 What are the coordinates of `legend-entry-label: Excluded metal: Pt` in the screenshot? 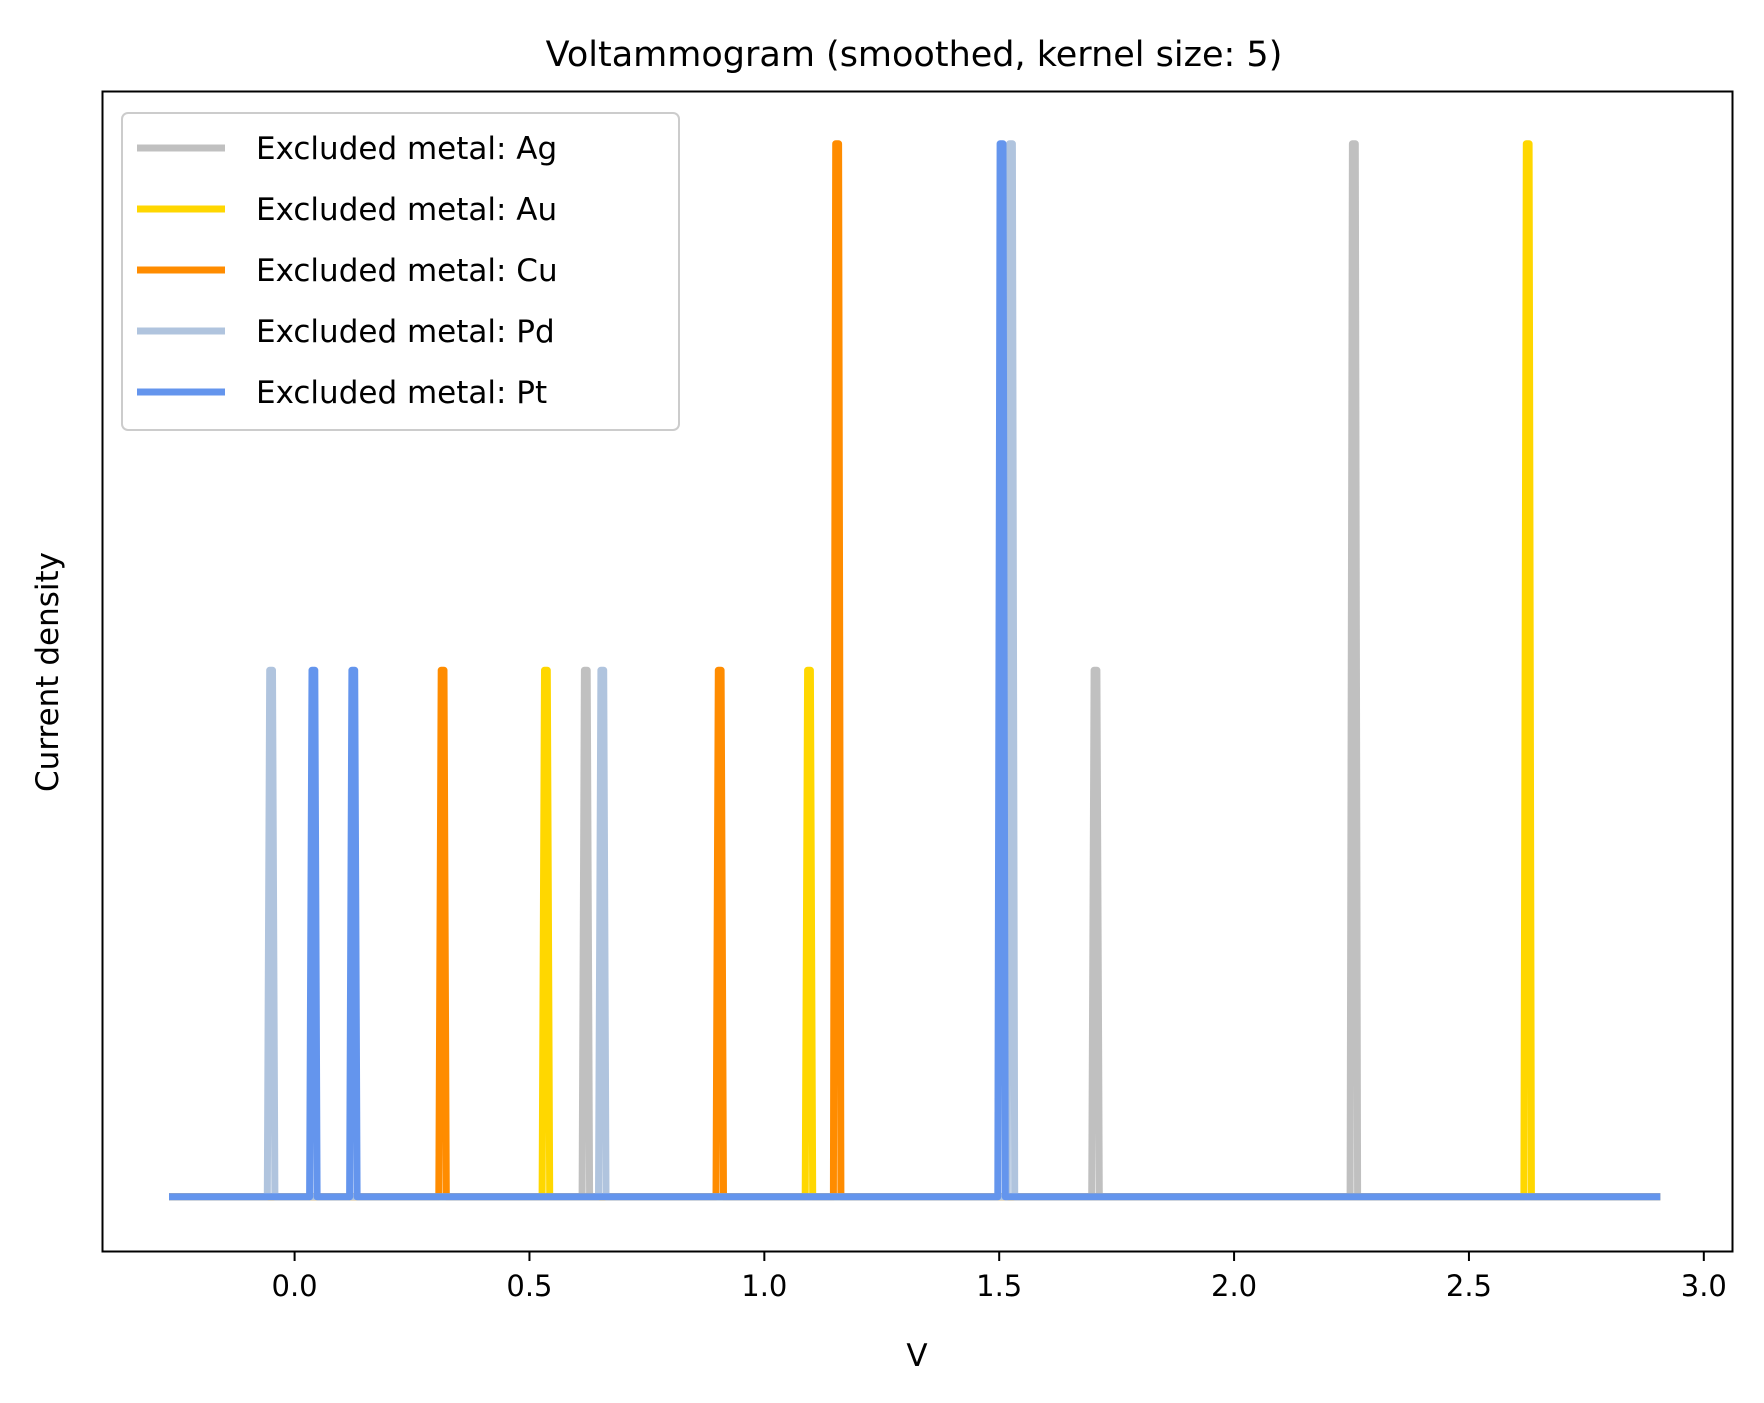 It's located at (401, 393).